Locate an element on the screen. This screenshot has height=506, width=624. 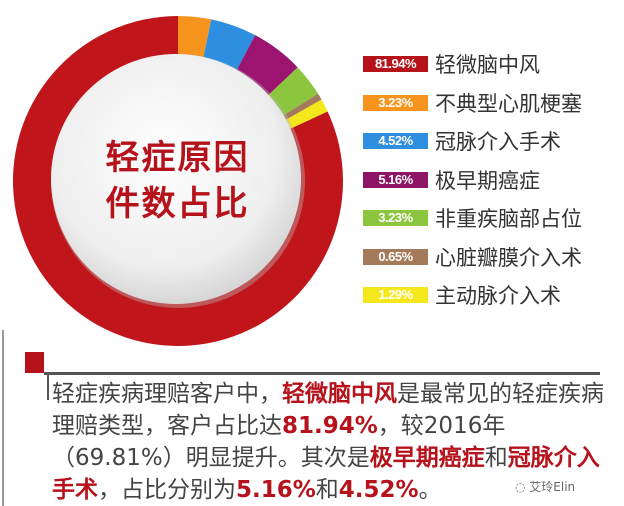
highlight-text: 5.16% is located at coordinates (276, 490).